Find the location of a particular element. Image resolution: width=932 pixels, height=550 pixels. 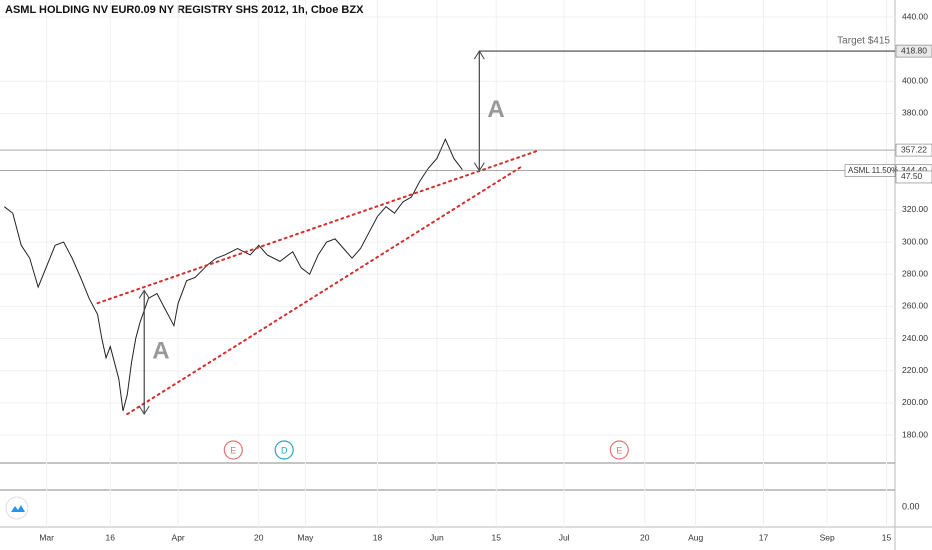

price-label: 357.22 is located at coordinates (914, 149).